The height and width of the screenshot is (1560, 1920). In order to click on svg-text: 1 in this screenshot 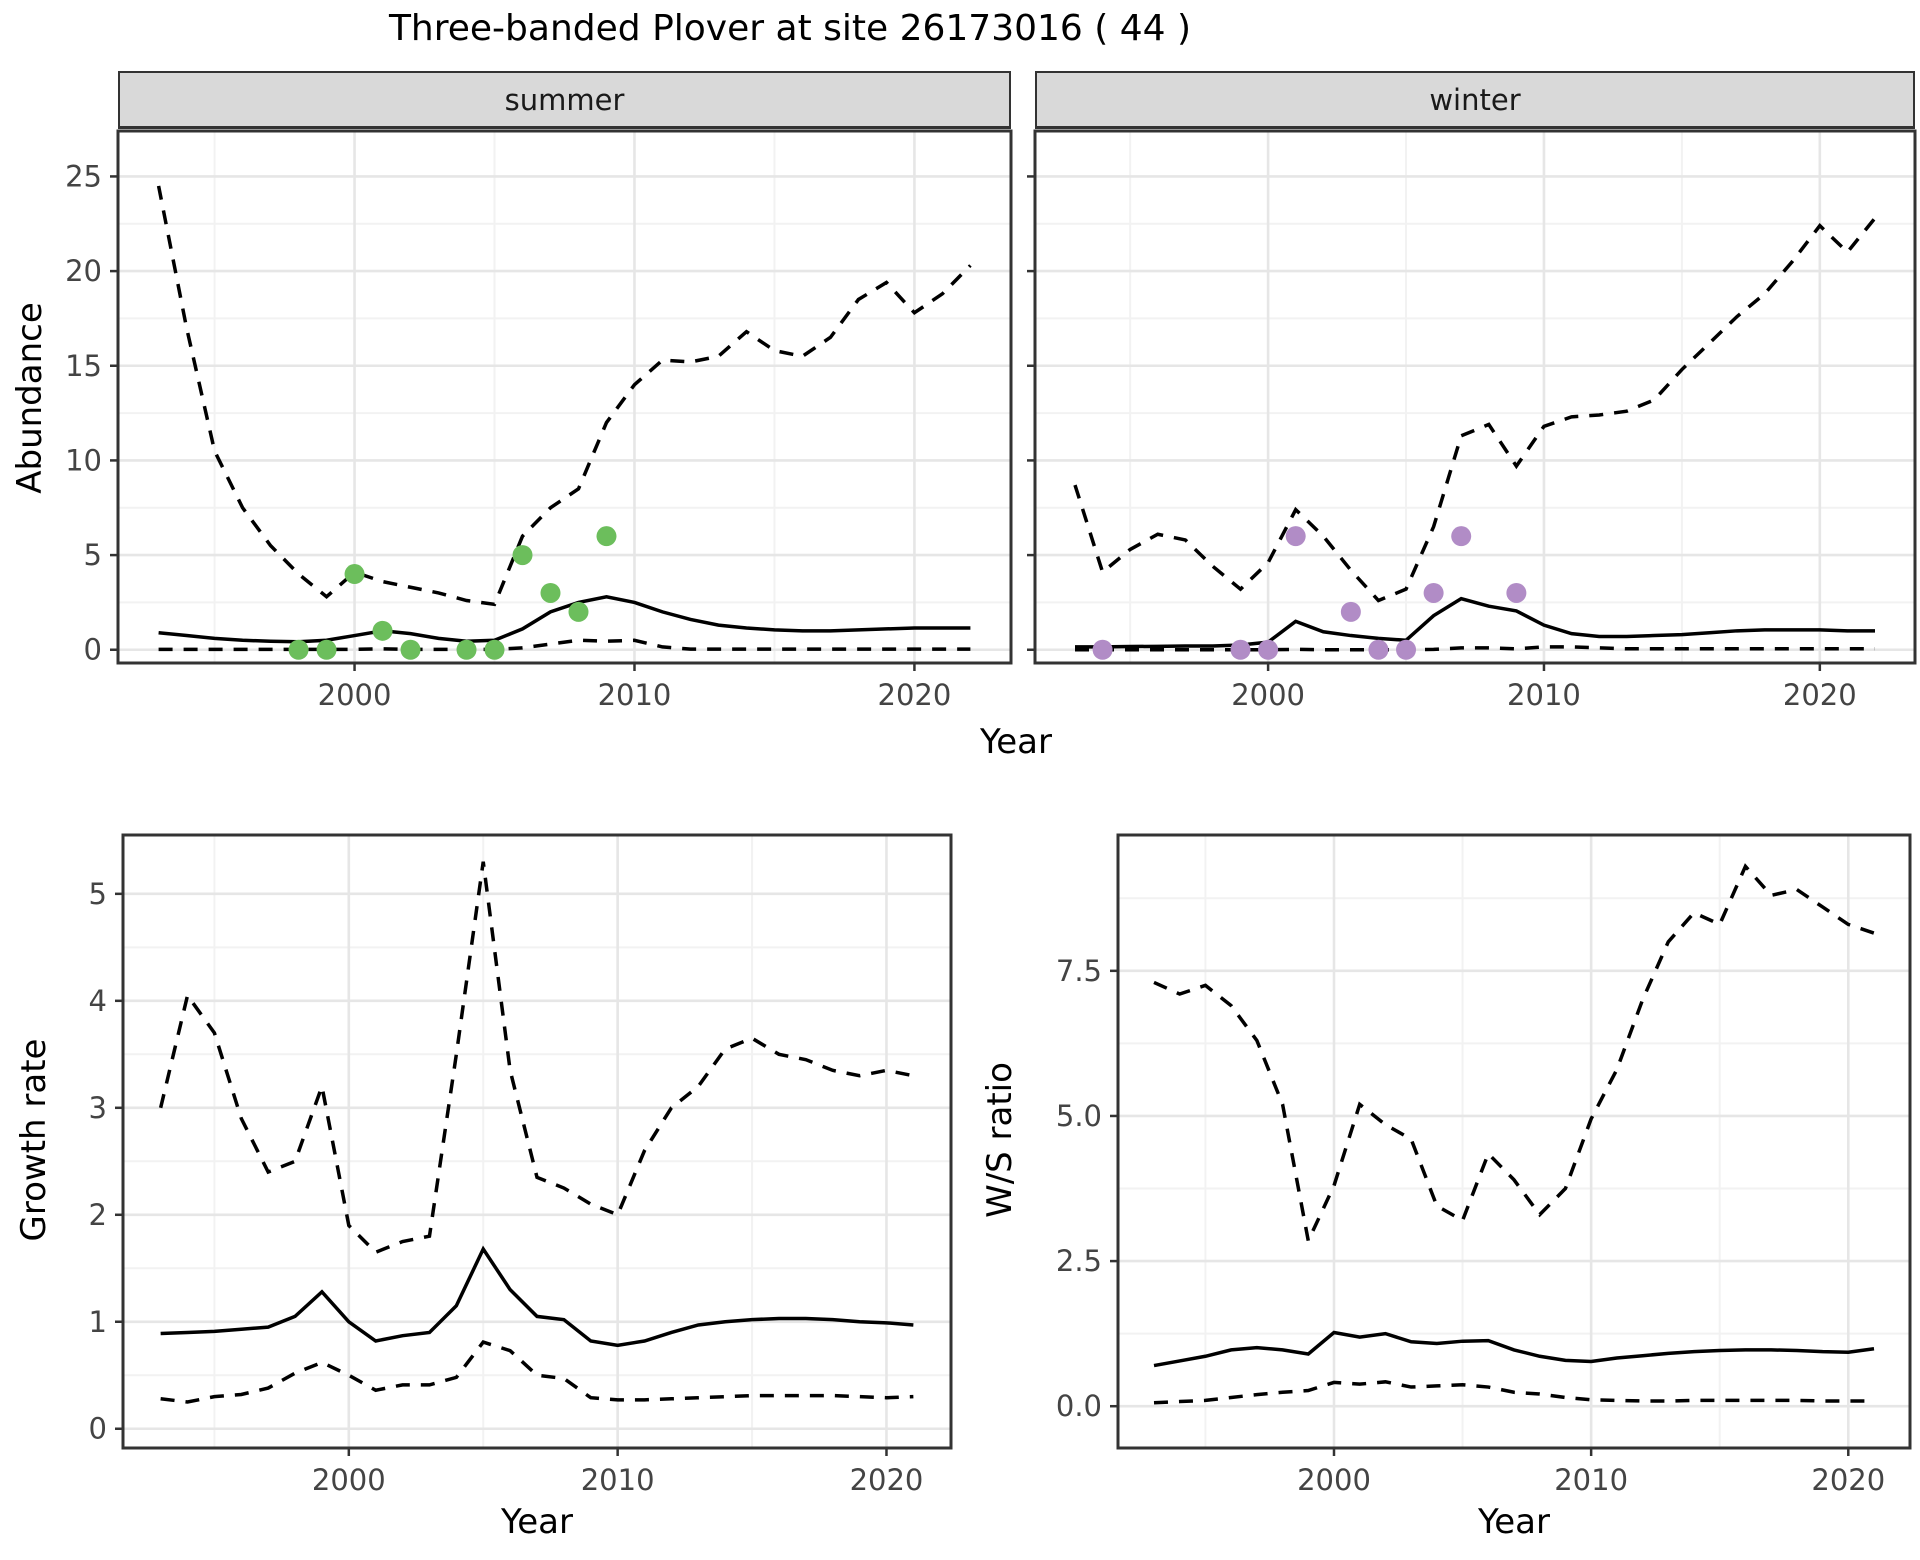, I will do `click(98, 1322)`.